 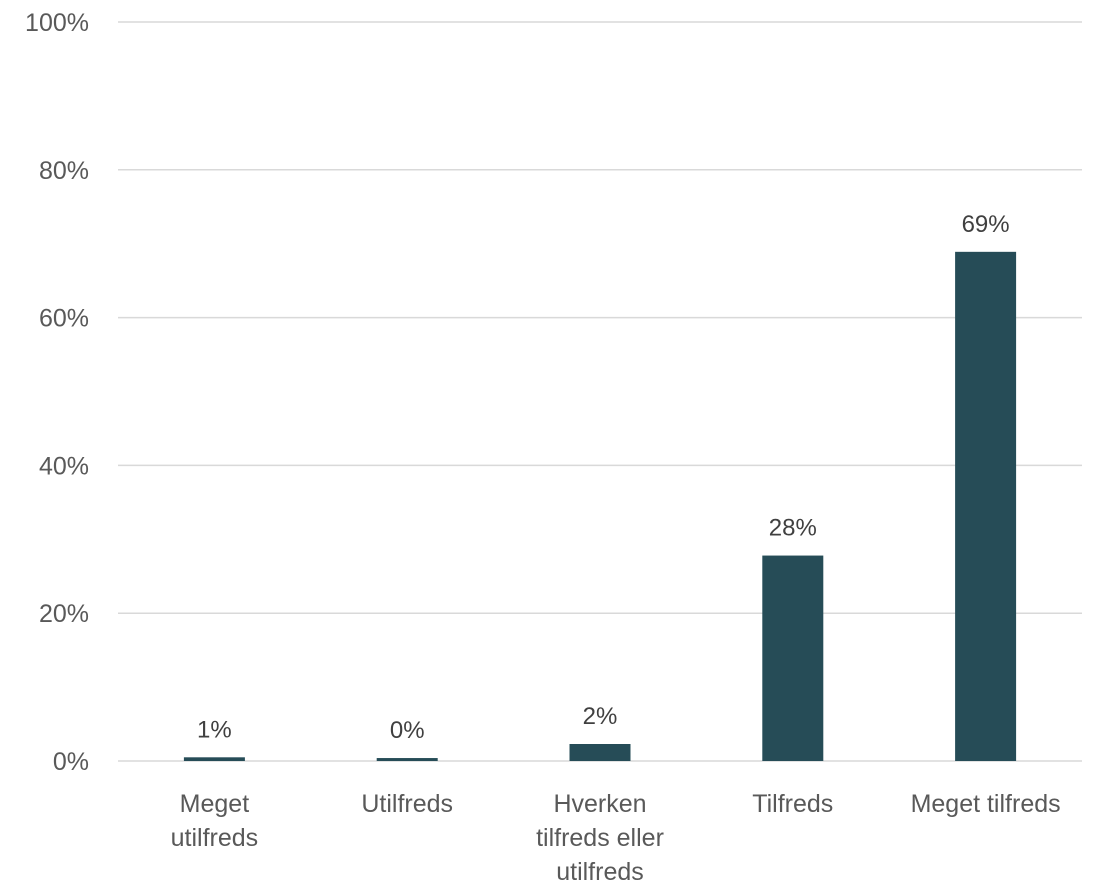 I want to click on y-axis-tick-labels: 0% 20% 40% 60% 80% 100%, so click(x=57, y=392).